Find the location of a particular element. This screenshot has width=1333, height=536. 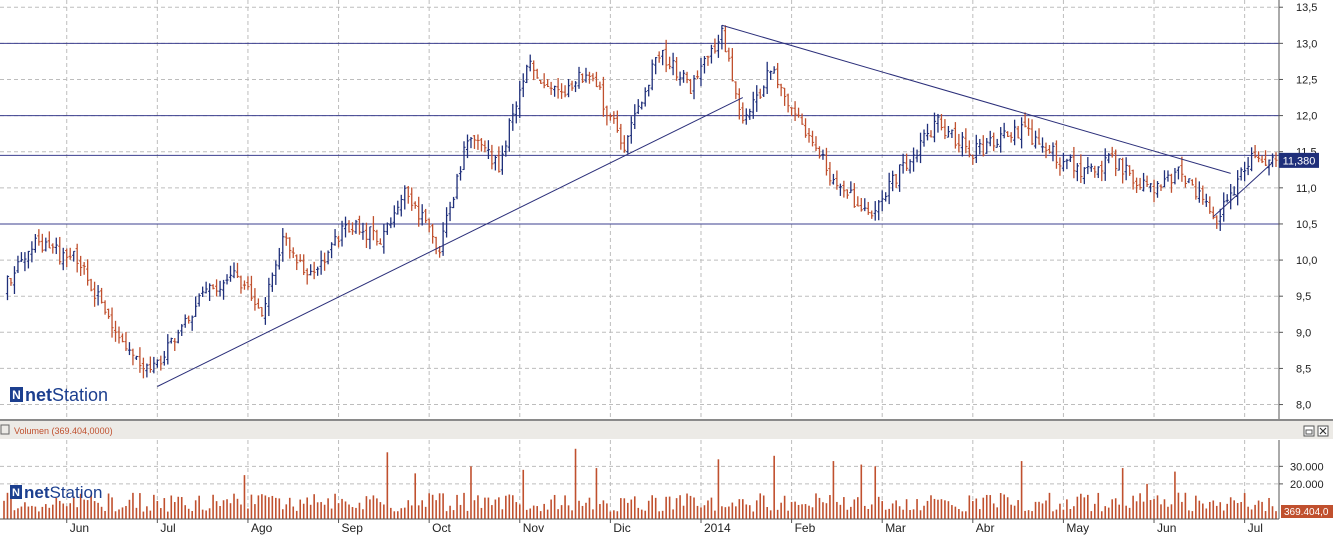

panel-close-icon is located at coordinates (1323, 431).